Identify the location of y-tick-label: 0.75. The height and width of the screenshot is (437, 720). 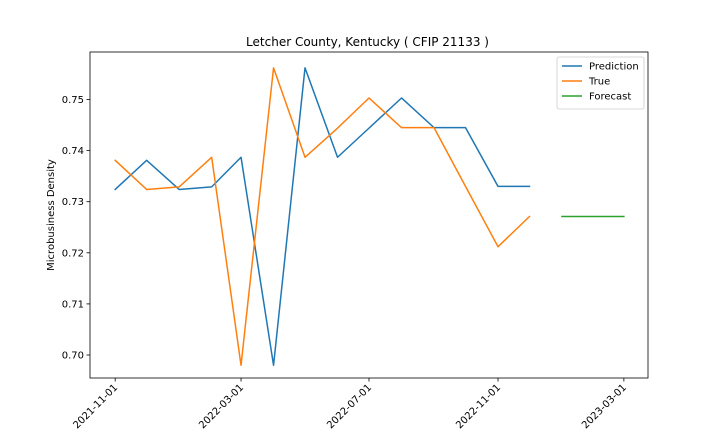
(73, 100).